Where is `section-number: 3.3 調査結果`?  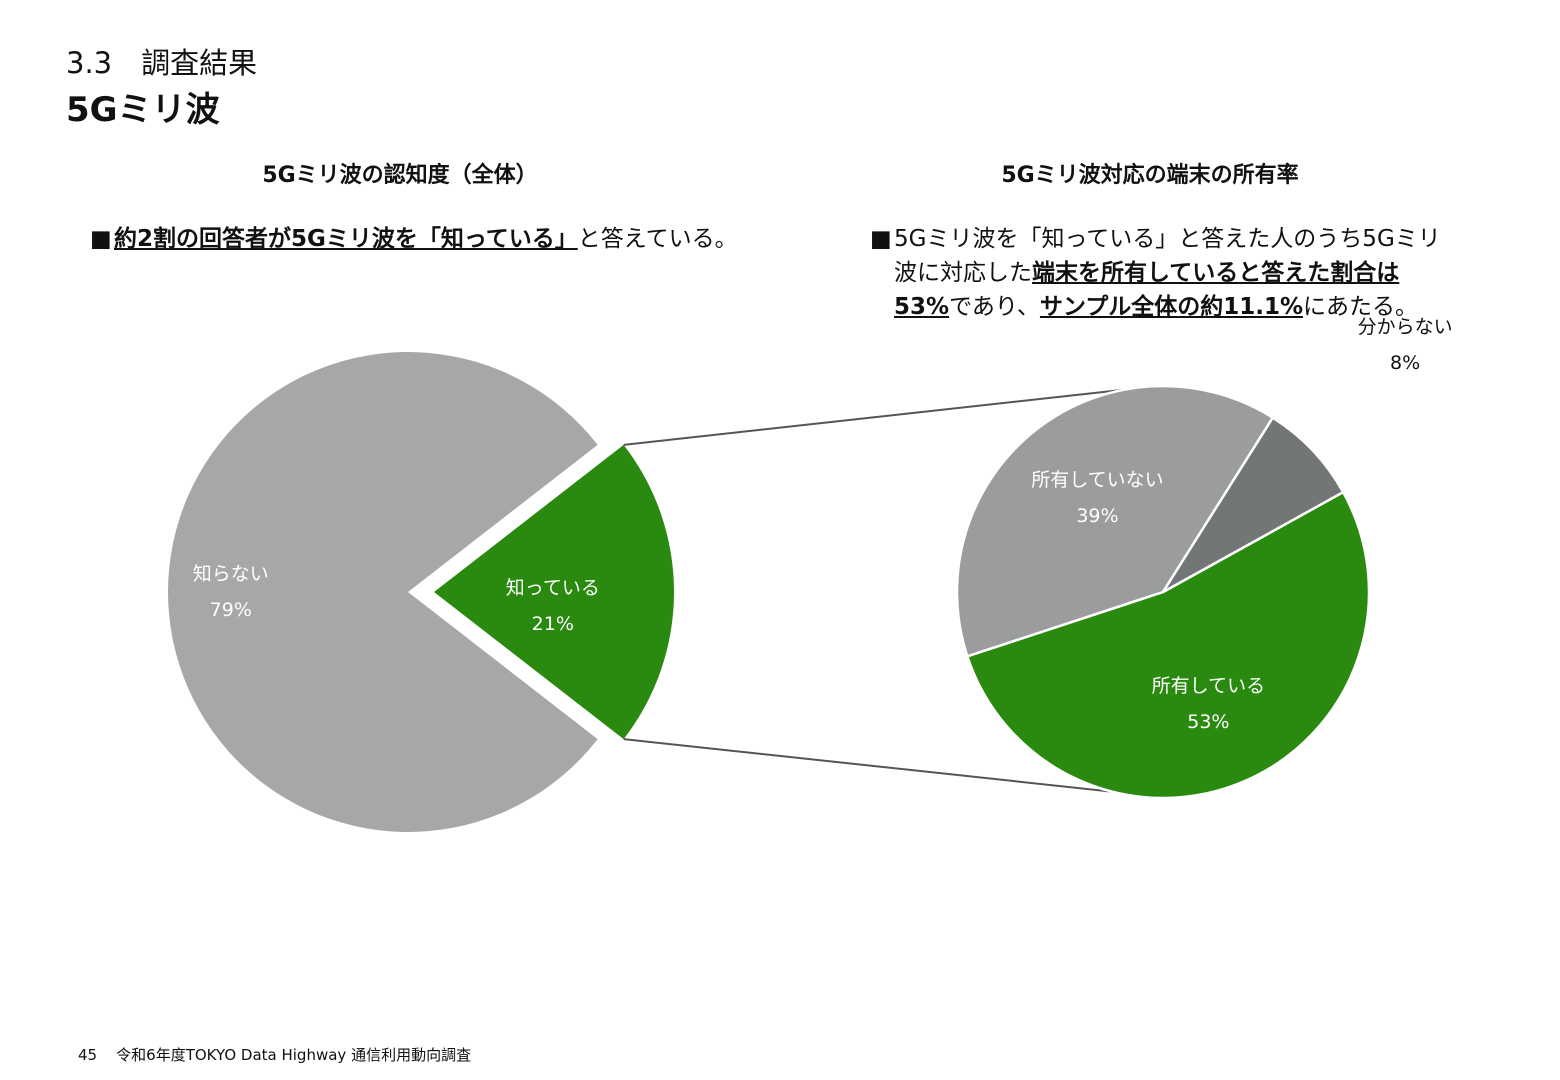
section-number: 3.3 調査結果 is located at coordinates (162, 63).